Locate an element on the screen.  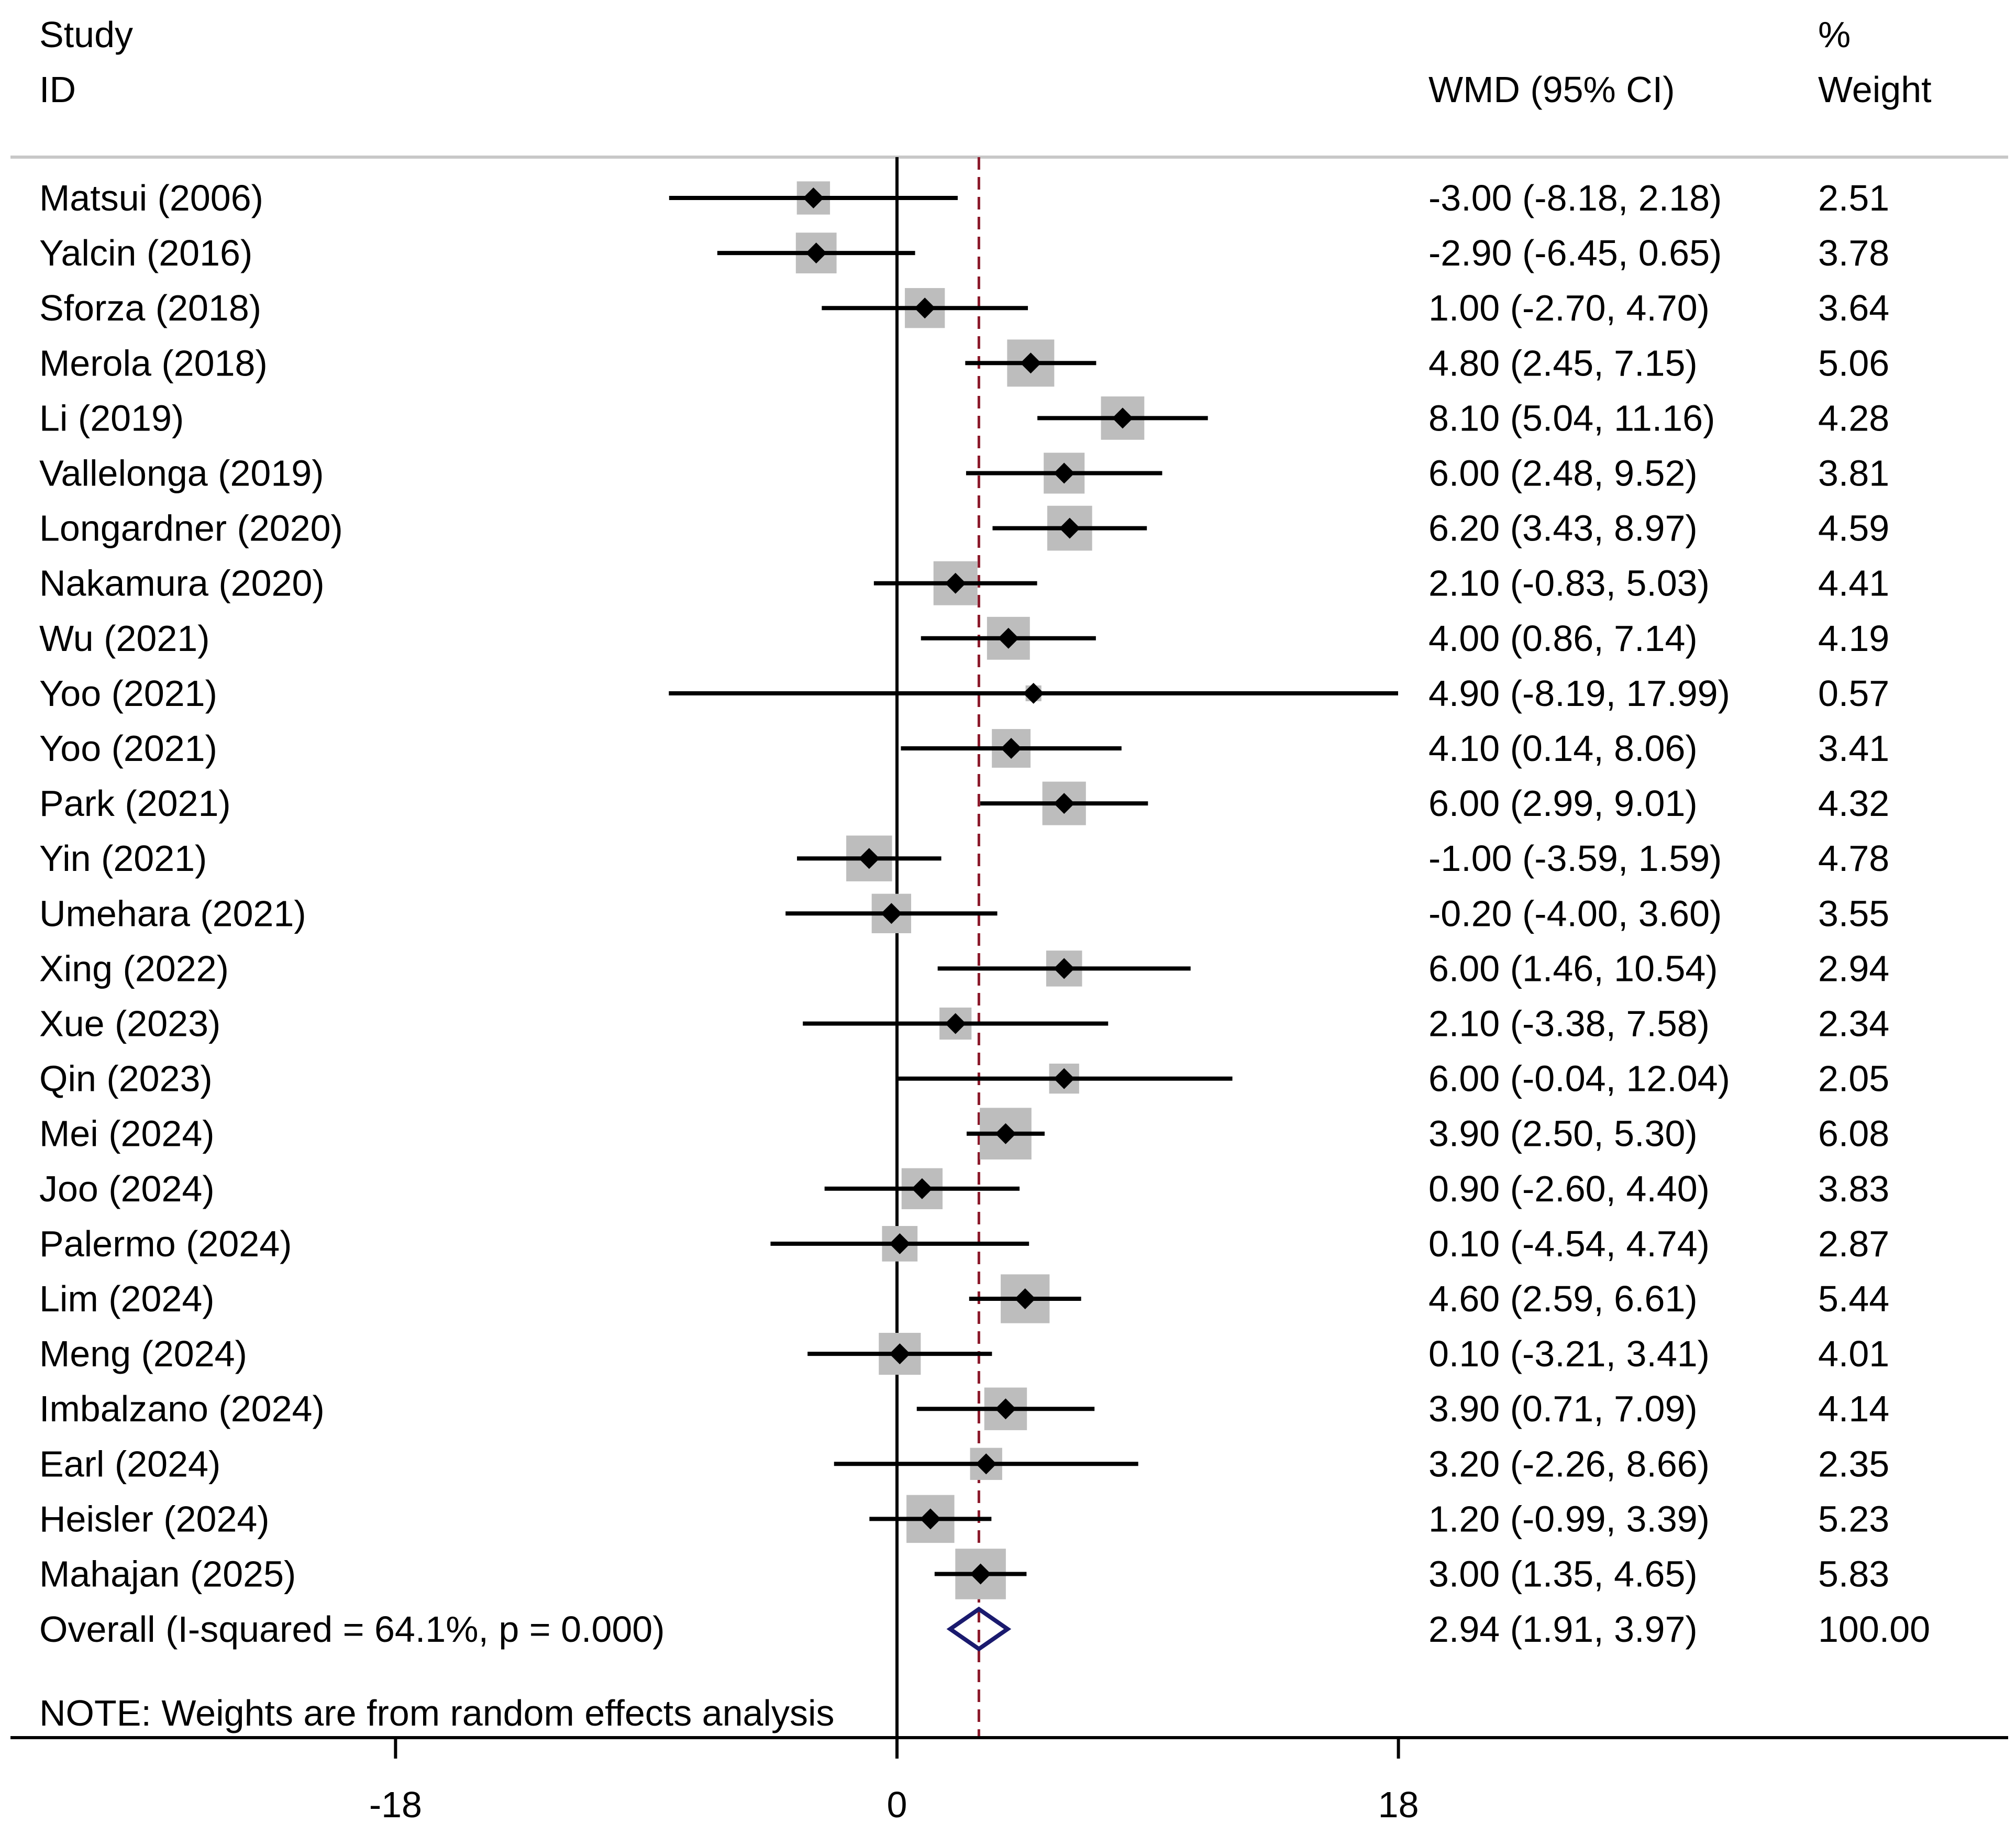
study-label: Mahajan (2025) is located at coordinates (168, 1574).